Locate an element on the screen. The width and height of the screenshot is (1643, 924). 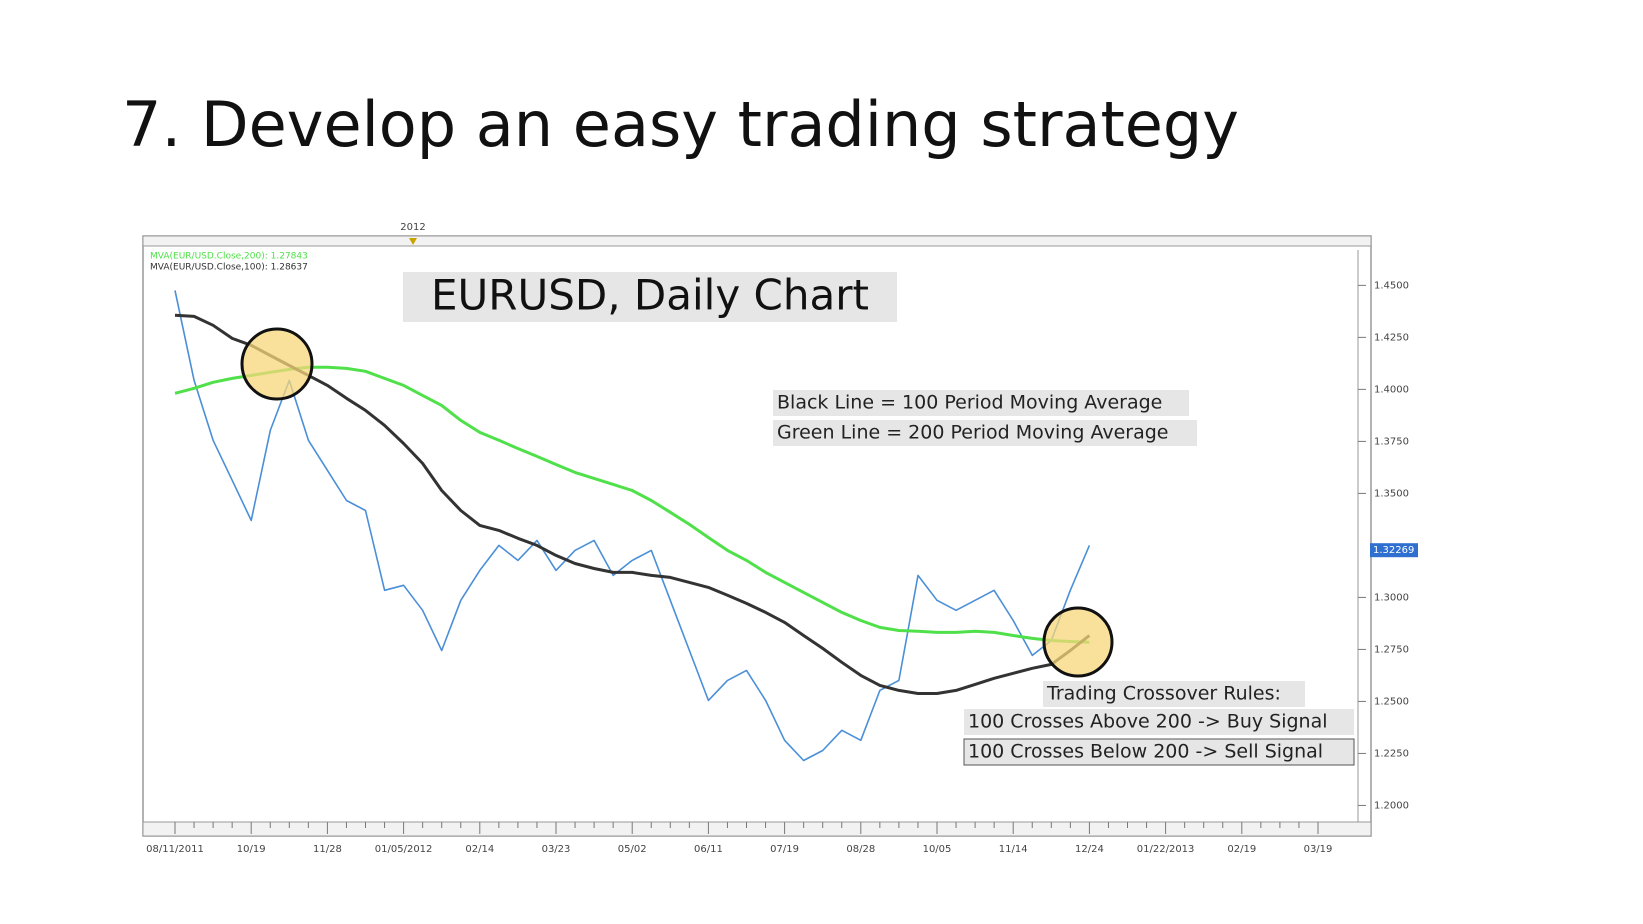
x-tick-label: 08/11/2011 is located at coordinates (175, 849).